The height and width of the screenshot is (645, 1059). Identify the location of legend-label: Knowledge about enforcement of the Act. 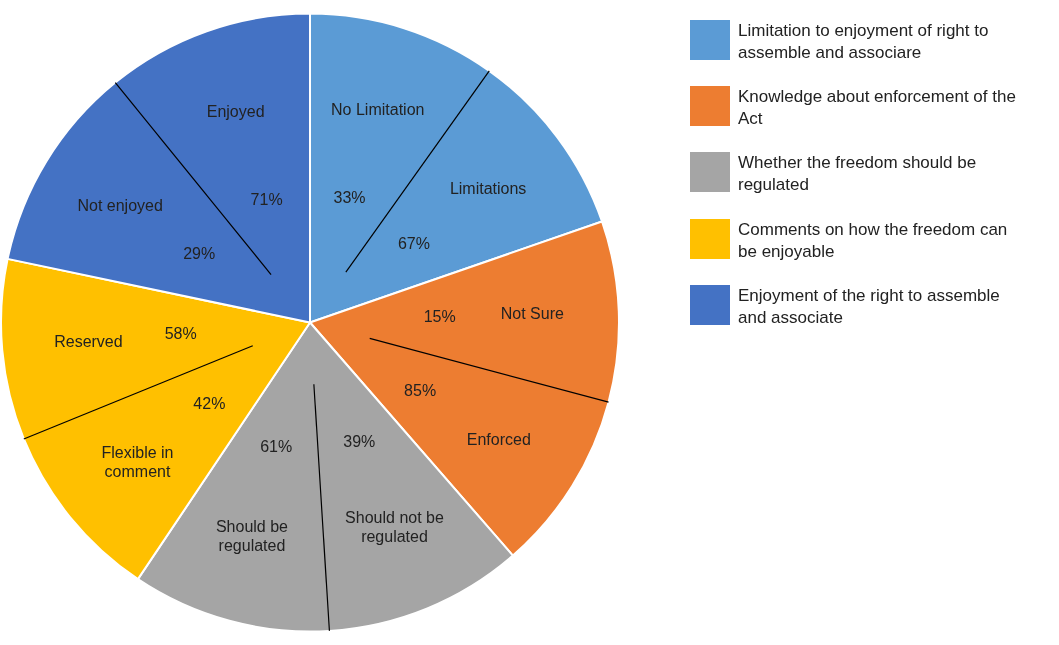
(877, 108).